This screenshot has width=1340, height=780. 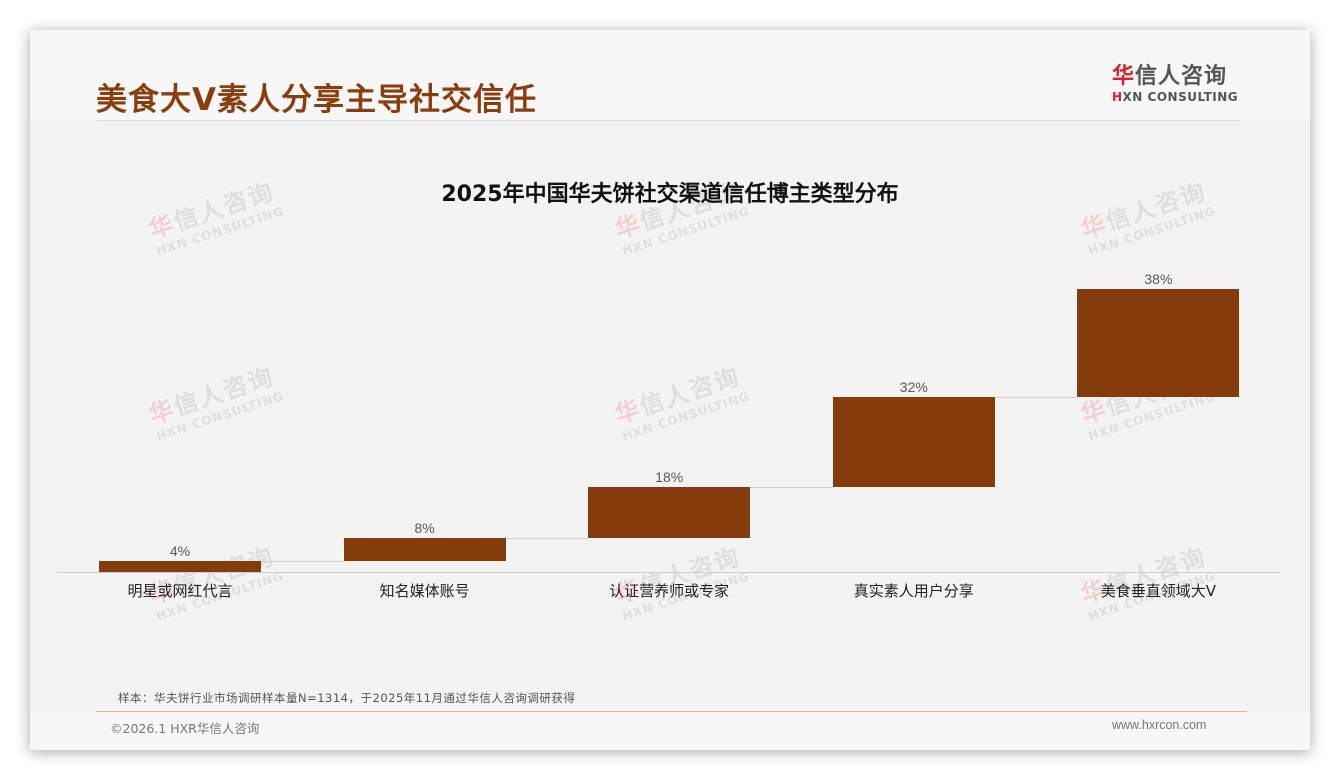 I want to click on company-logo: 华信人咨询 HXN CONSULTING, so click(x=1177, y=84).